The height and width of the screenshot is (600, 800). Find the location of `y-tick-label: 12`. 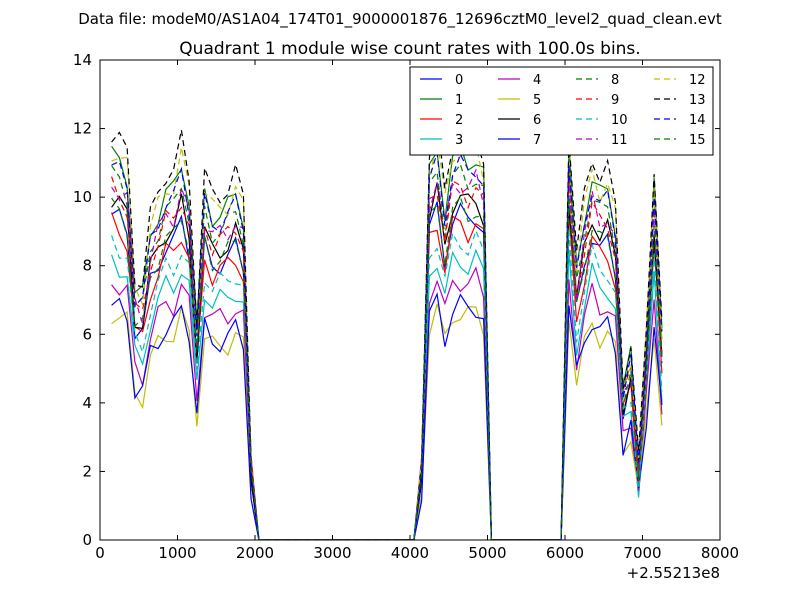

y-tick-label: 12 is located at coordinates (82, 129).